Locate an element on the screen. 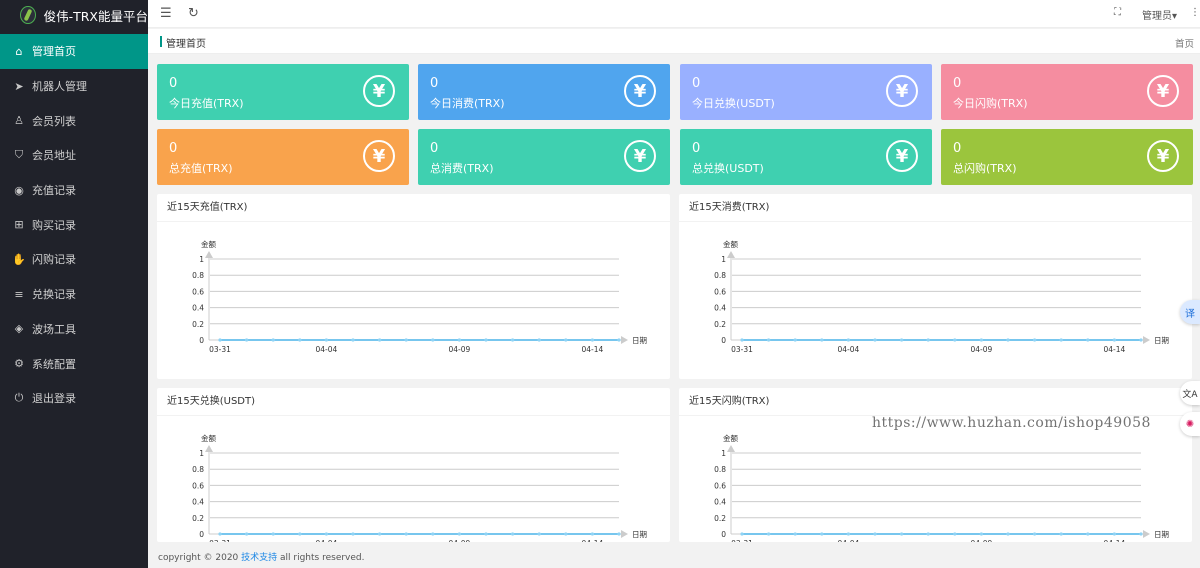 This screenshot has width=1200, height=568. menu-toggle-icon: ☰ is located at coordinates (166, 13).